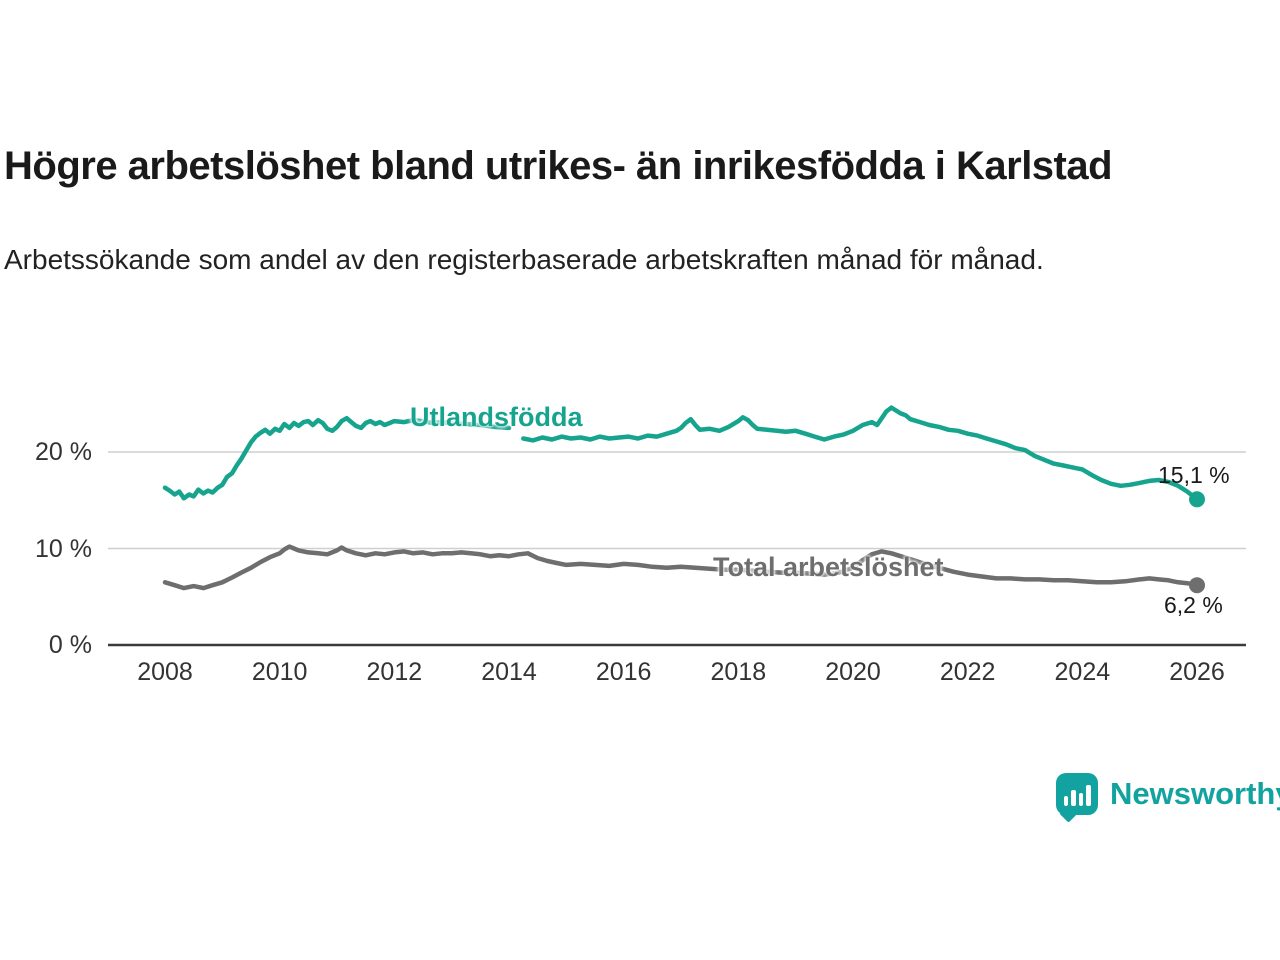 The width and height of the screenshot is (1280, 960). I want to click on end-value-total-arbetsloshet: 6,2 %, so click(1193, 605).